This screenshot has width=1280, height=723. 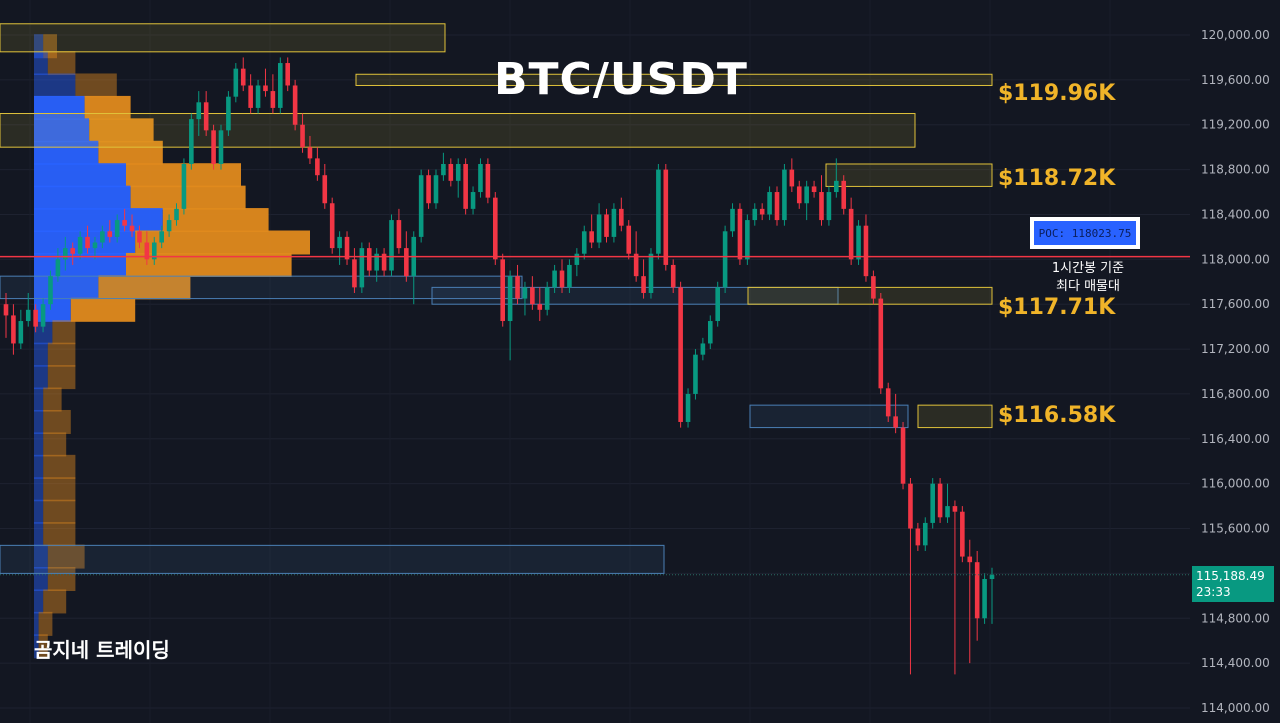 I want to click on price-tick-label: 115,600.00, so click(x=1235, y=529).